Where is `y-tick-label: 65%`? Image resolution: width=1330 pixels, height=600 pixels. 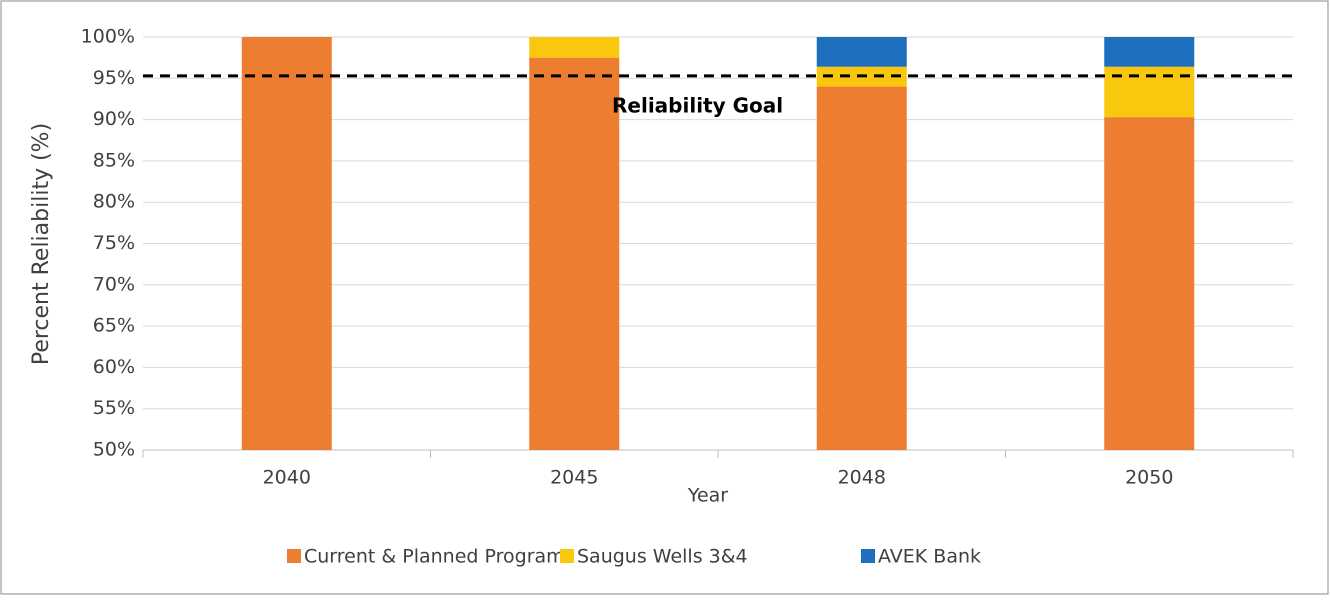
y-tick-label: 65% is located at coordinates (114, 326).